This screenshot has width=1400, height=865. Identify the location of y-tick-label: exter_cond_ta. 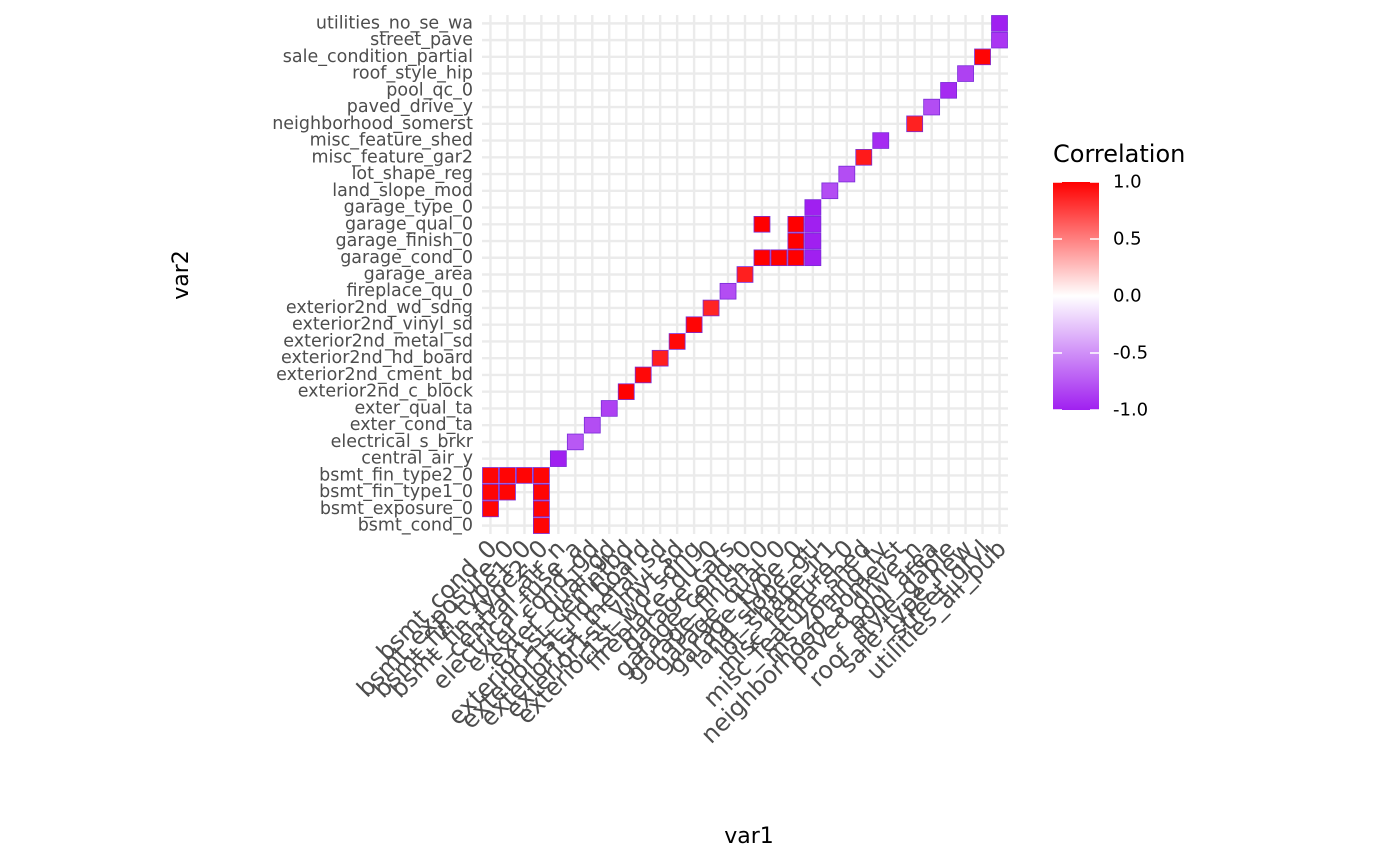
(411, 425).